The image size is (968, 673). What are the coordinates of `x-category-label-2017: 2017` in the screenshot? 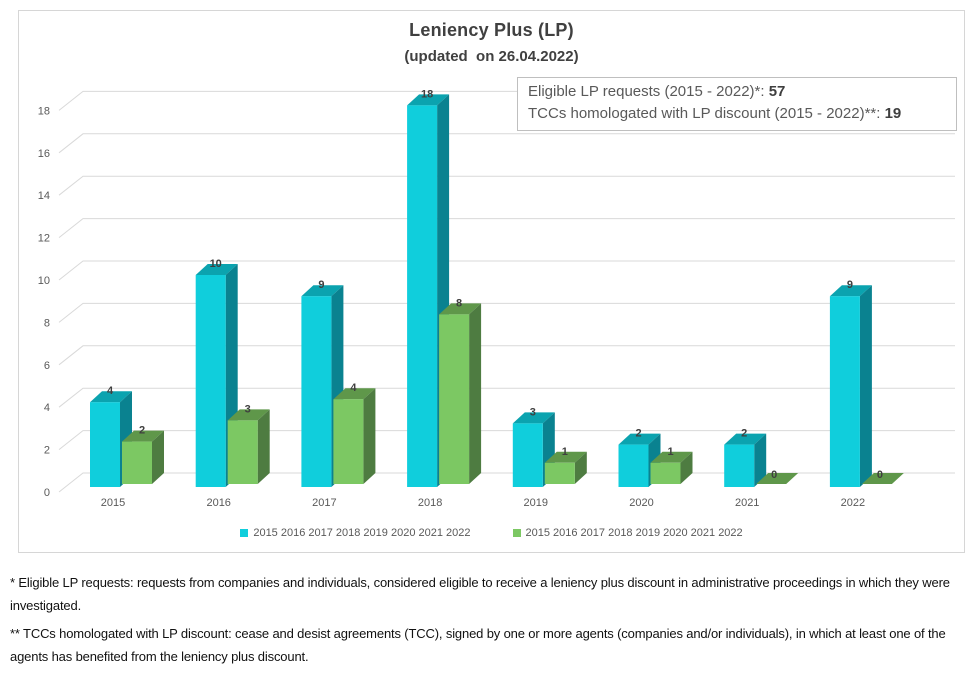 It's located at (324, 503).